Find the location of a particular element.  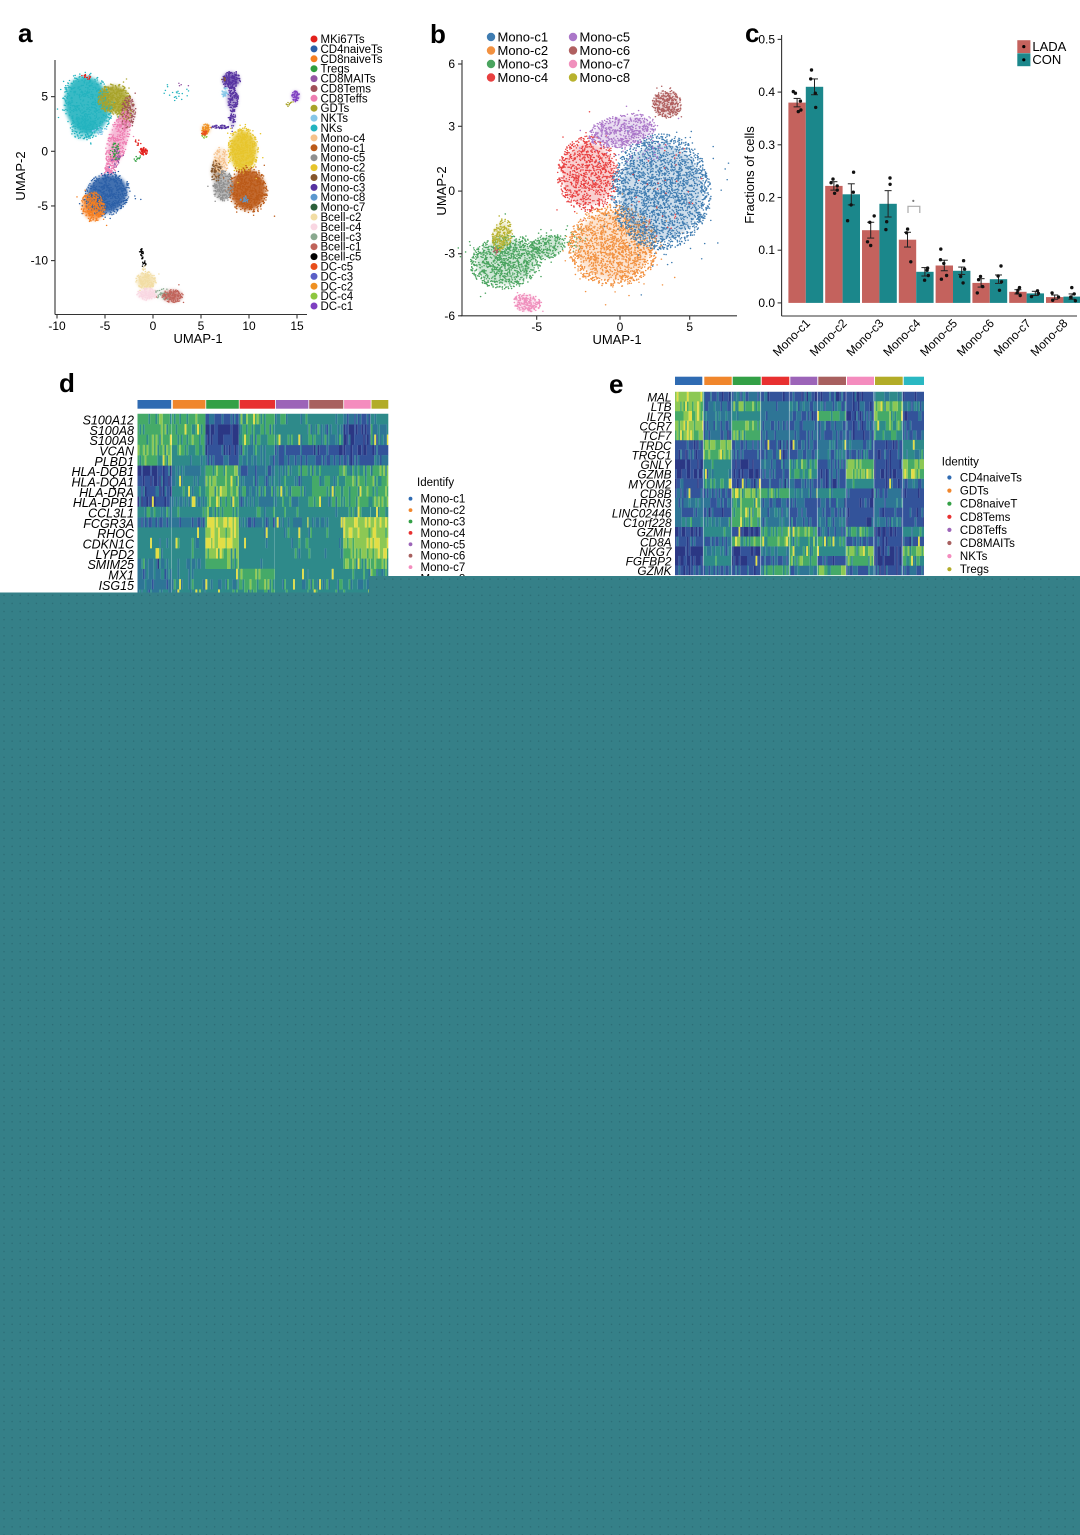

svg-text: RHOC is located at coordinates (116, 534).